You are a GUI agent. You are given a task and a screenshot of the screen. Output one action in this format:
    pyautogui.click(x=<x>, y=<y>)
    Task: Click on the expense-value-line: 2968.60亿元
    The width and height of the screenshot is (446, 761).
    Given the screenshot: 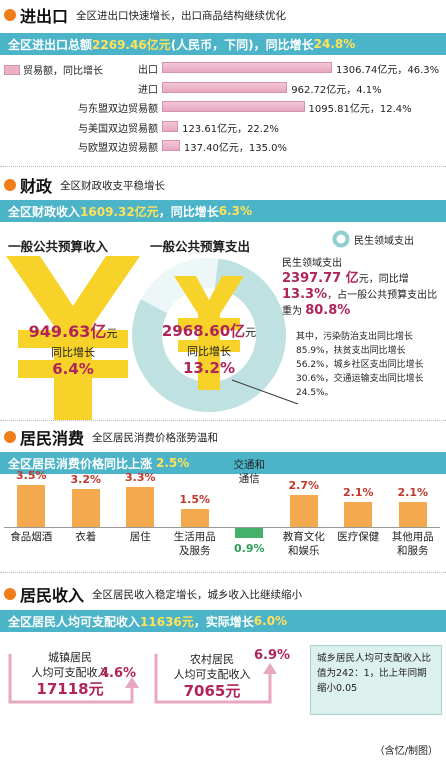 What is the action you would take?
    pyautogui.click(x=209, y=330)
    